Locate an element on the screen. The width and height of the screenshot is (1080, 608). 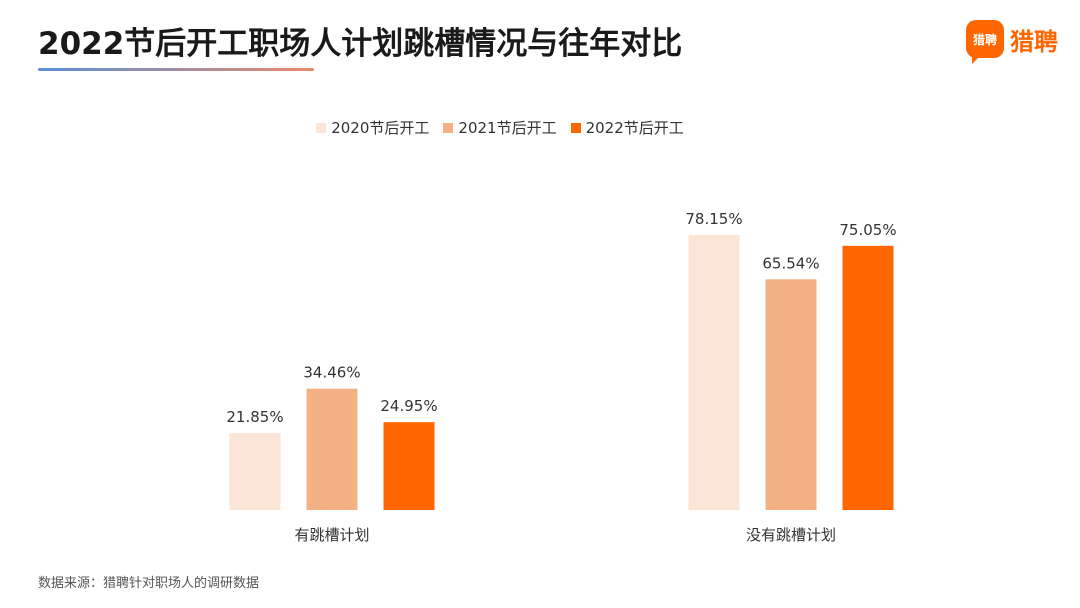
logo-text: 猎聘 is located at coordinates (1034, 41).